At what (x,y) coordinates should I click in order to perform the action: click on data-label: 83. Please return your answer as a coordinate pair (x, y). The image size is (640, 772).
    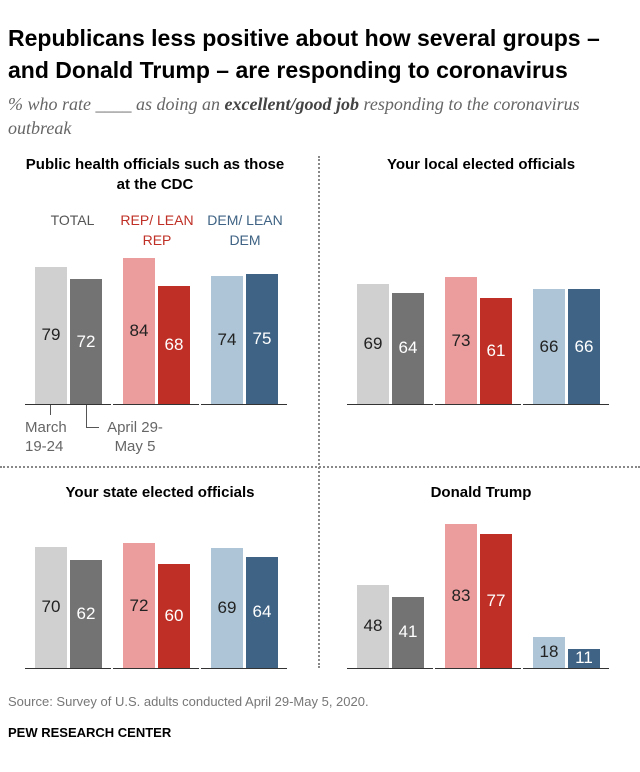
    Looking at the image, I should click on (461, 595).